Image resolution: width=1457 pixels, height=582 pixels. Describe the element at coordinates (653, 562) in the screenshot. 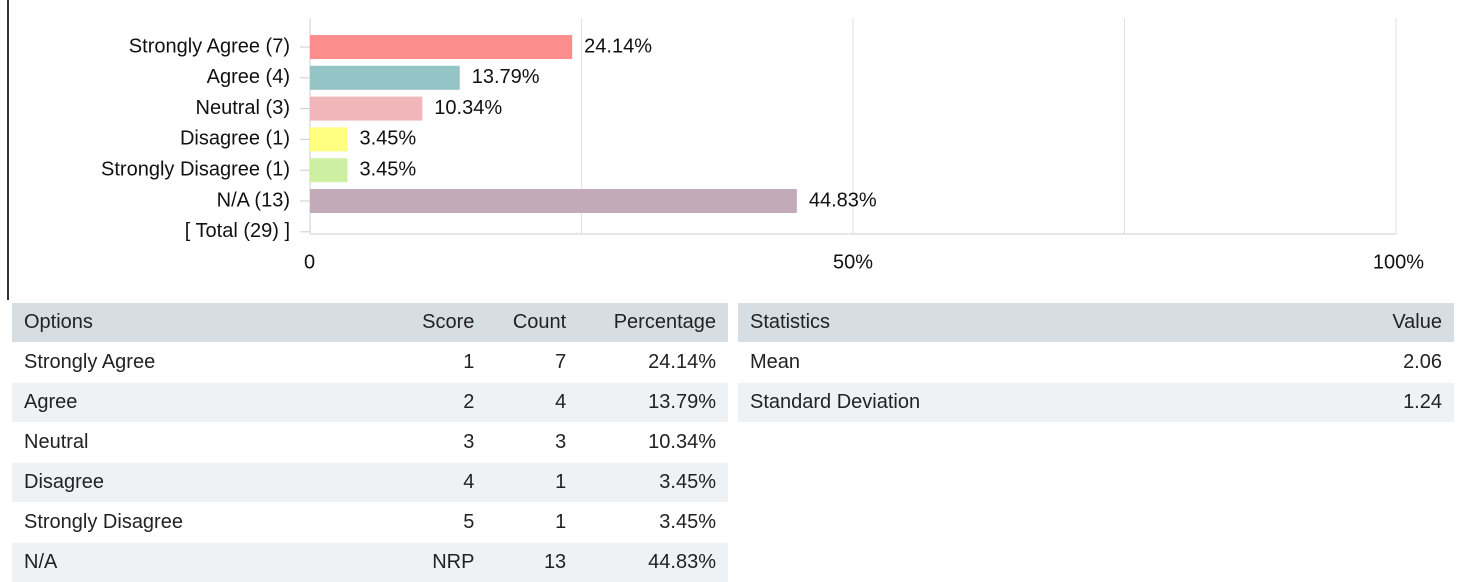

I see `cell: 44.83%` at that location.